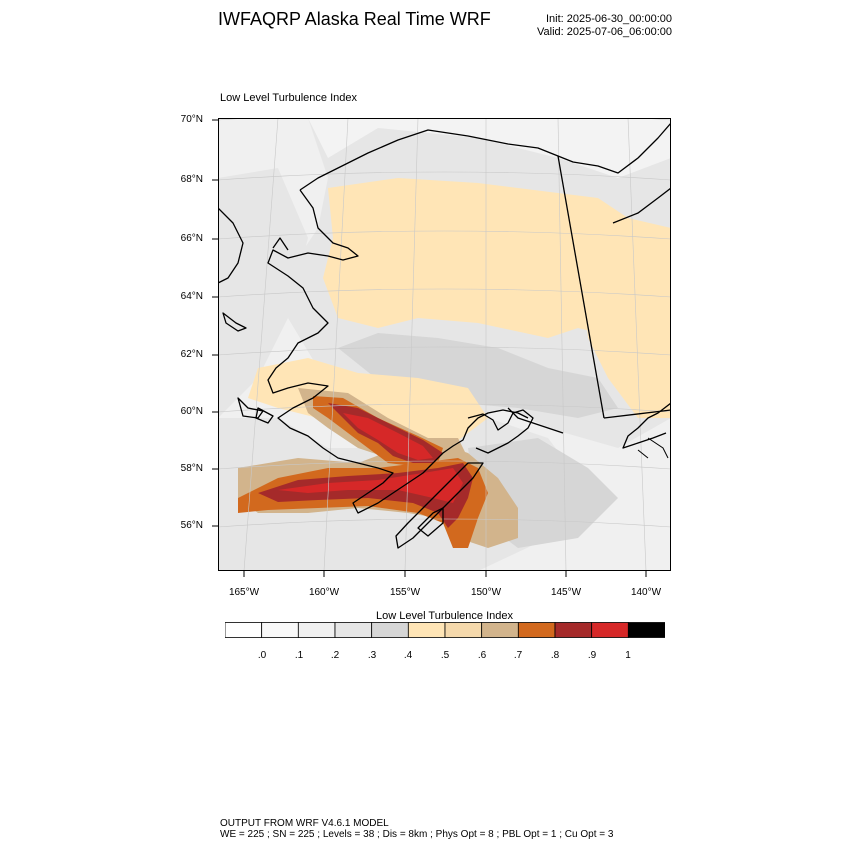 This screenshot has width=850, height=850. I want to click on lon-label-160: 160°W, so click(324, 592).